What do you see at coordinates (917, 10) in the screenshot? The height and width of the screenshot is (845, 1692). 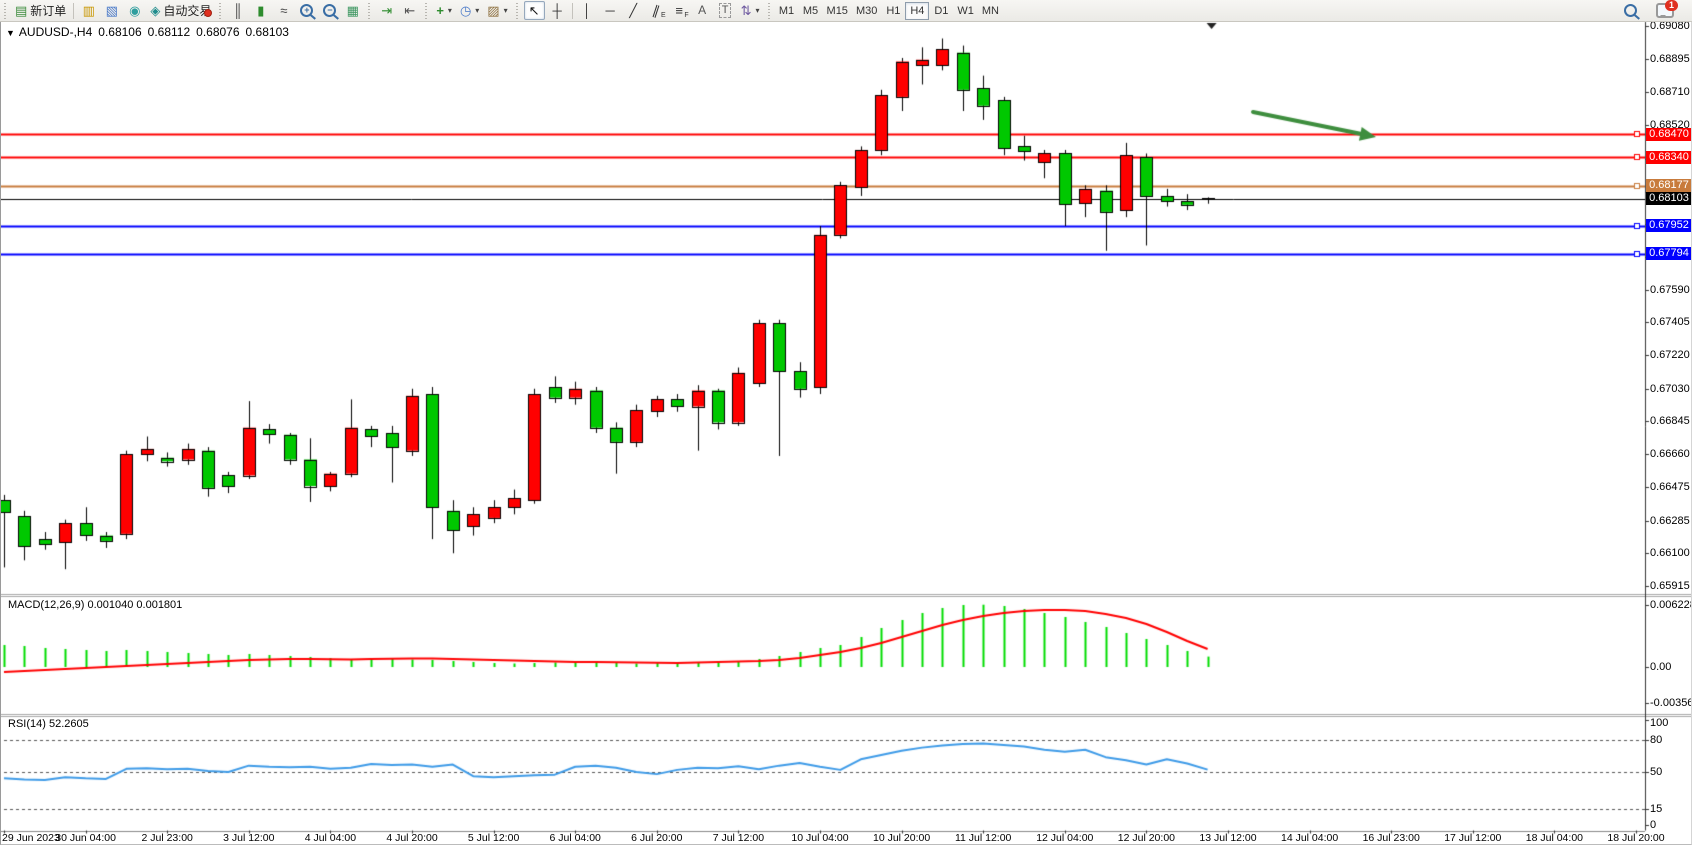 I see `timeframe-button-h4: H4` at bounding box center [917, 10].